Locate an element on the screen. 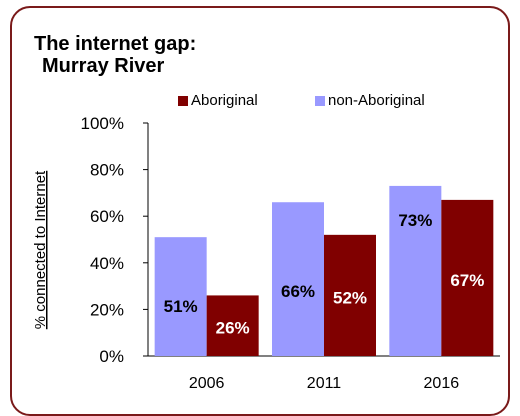 The width and height of the screenshot is (520, 416). data-label: 26% is located at coordinates (233, 328).